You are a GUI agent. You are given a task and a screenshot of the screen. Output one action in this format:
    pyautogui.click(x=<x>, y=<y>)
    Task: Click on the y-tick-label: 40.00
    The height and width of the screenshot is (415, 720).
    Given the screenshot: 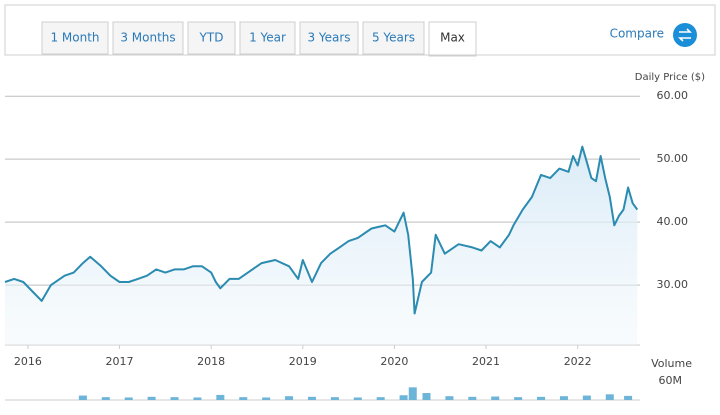 What is the action you would take?
    pyautogui.click(x=673, y=221)
    